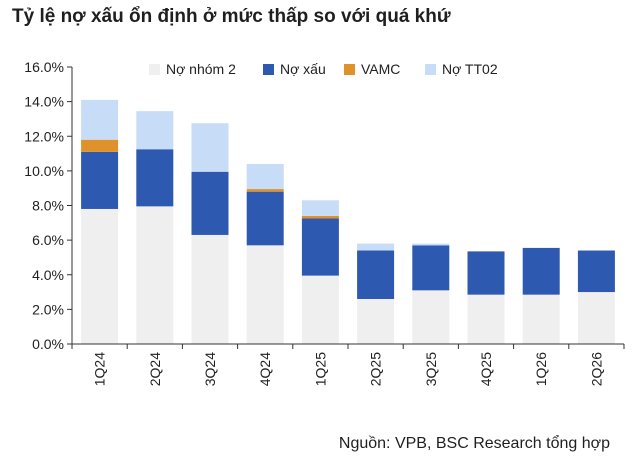 This screenshot has height=464, width=640. What do you see at coordinates (48, 309) in the screenshot?
I see `y-tick-label: 2.0%` at bounding box center [48, 309].